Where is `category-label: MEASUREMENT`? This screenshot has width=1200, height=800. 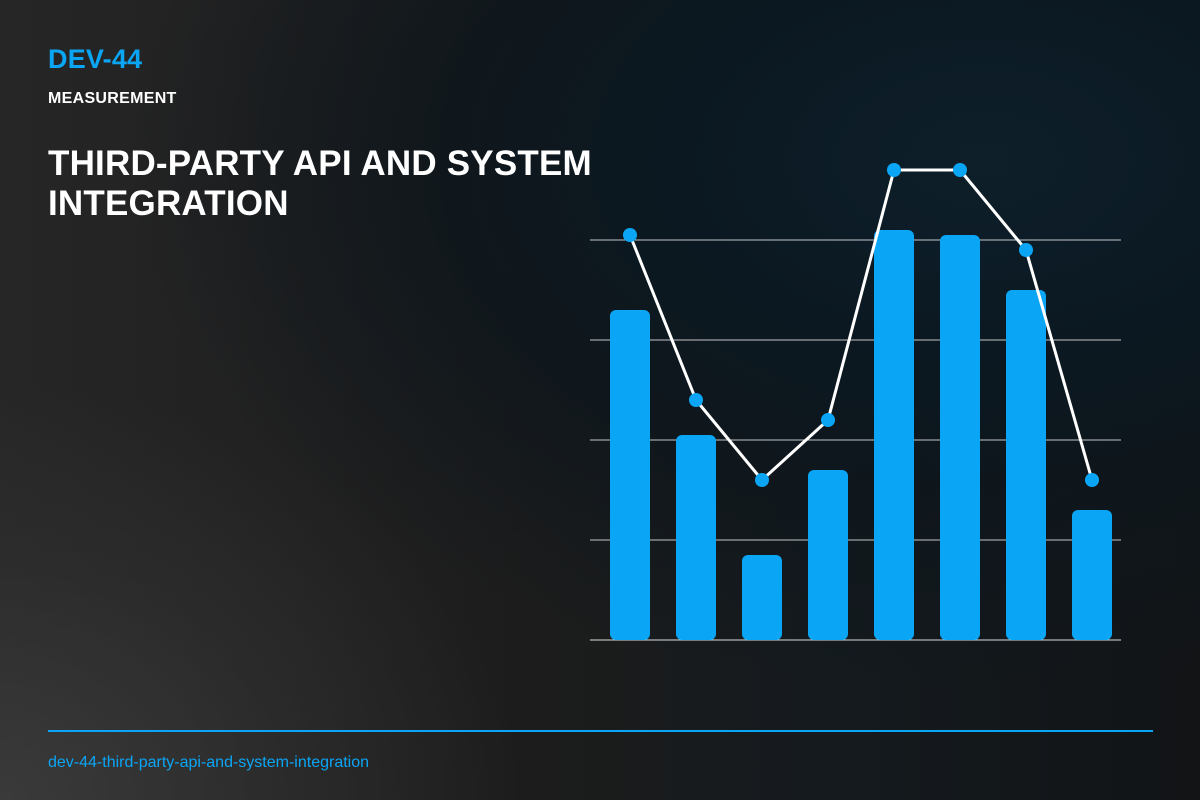
category-label: MEASUREMENT is located at coordinates (112, 98).